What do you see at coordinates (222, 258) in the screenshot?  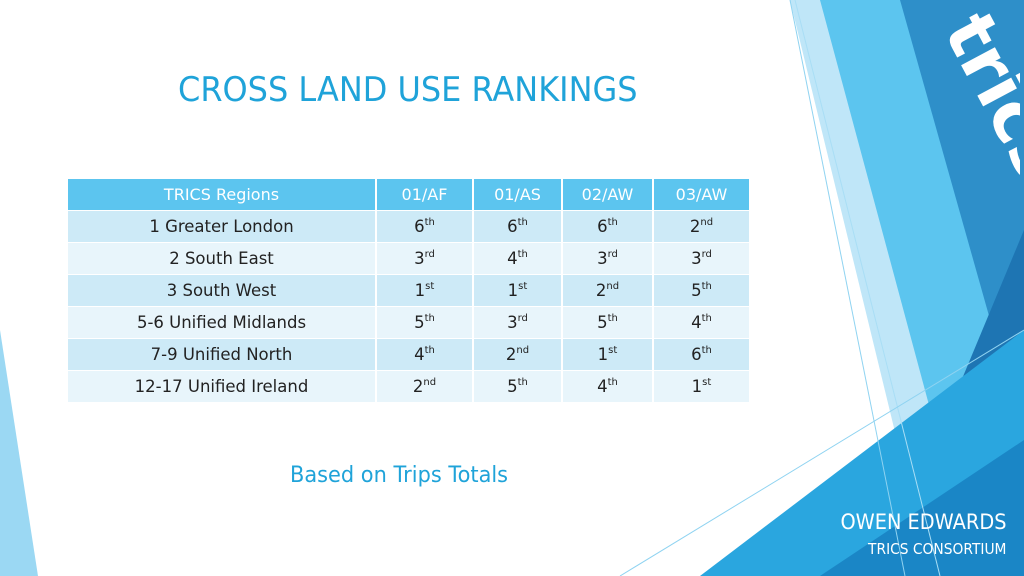 I see `region-cell: 2 South East` at bounding box center [222, 258].